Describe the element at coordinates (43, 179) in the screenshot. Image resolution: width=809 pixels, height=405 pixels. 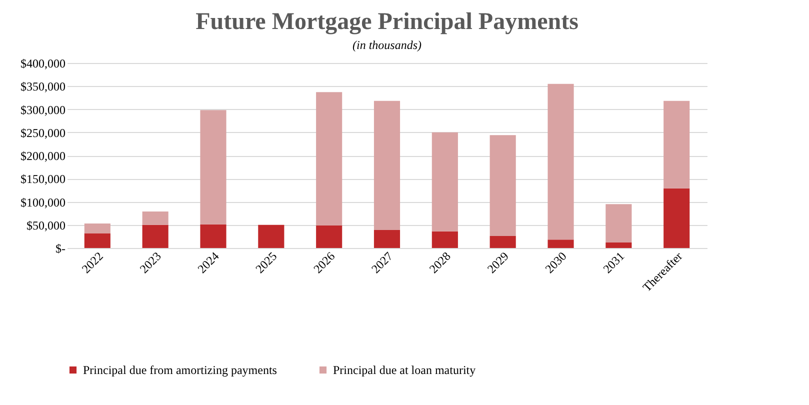
I see `y-tick-label: $150,000` at that location.